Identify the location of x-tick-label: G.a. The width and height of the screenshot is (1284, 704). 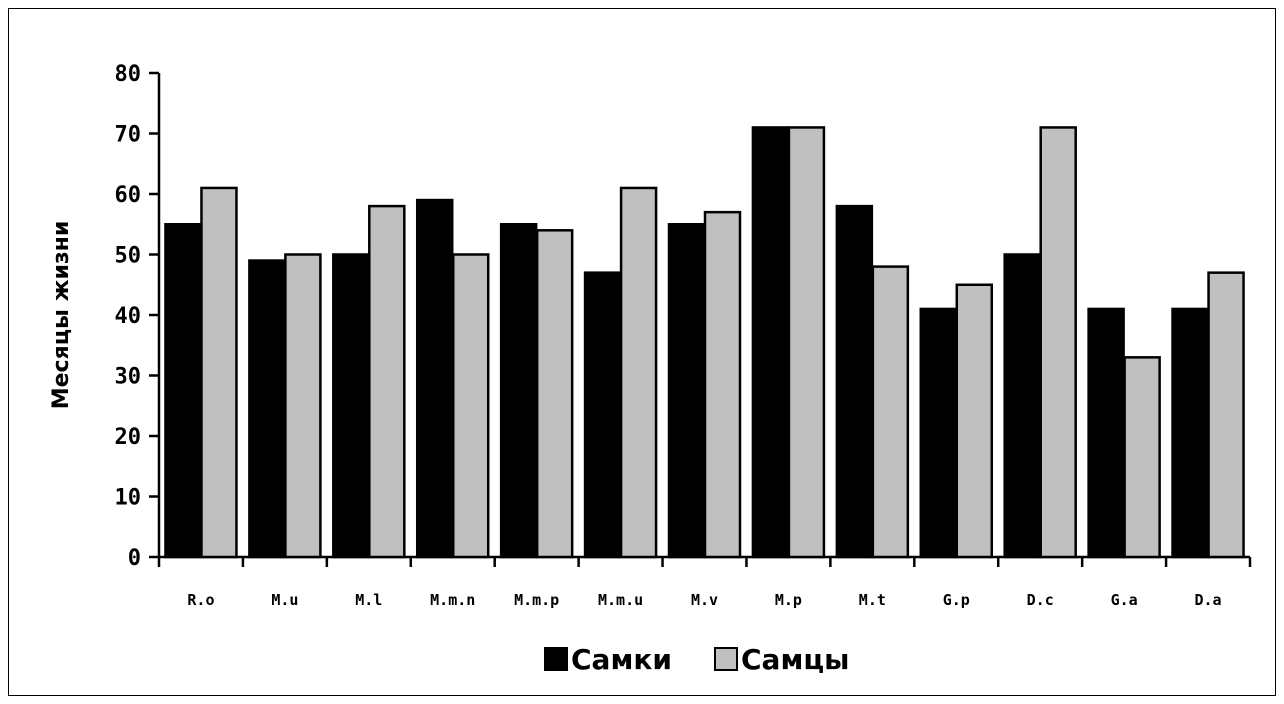
(1124, 600).